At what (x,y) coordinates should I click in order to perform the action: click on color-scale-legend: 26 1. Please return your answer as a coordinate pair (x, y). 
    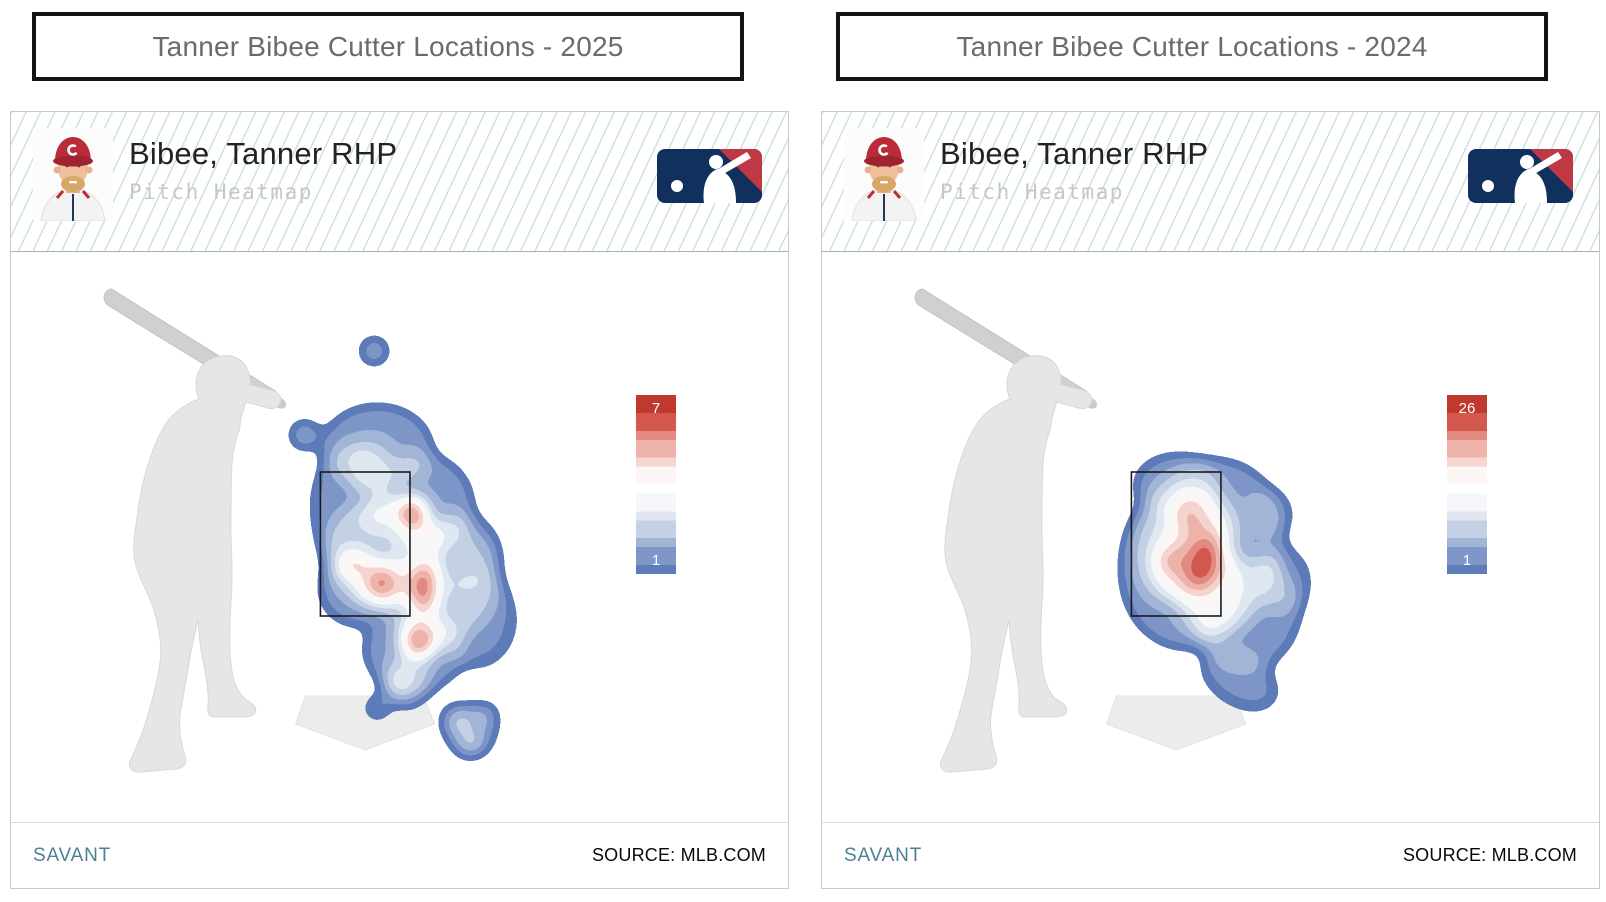
    Looking at the image, I should click on (1467, 484).